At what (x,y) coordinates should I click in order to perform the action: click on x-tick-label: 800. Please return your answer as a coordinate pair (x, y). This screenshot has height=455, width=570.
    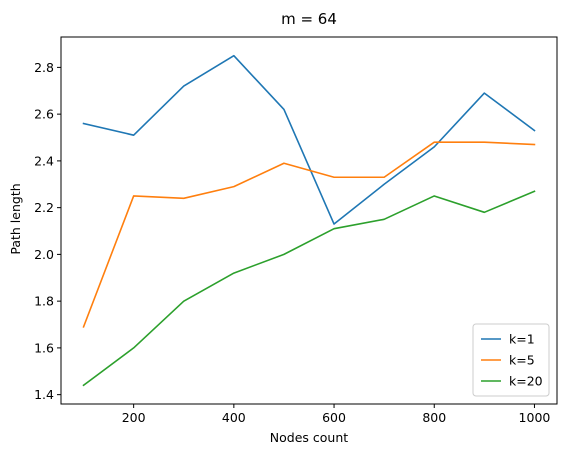
    Looking at the image, I should click on (434, 417).